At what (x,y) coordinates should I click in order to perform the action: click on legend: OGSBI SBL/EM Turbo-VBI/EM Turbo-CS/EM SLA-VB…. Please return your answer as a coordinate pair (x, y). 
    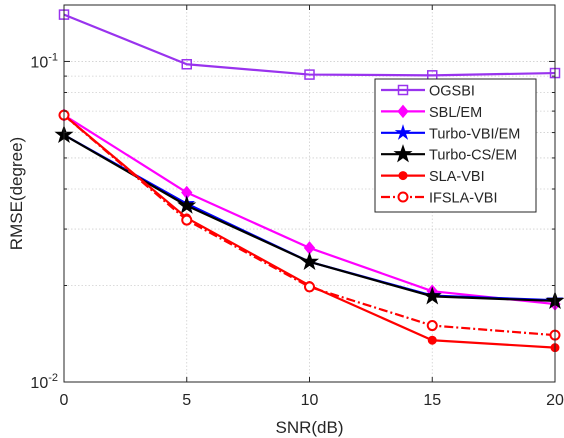
    Looking at the image, I should click on (455, 145).